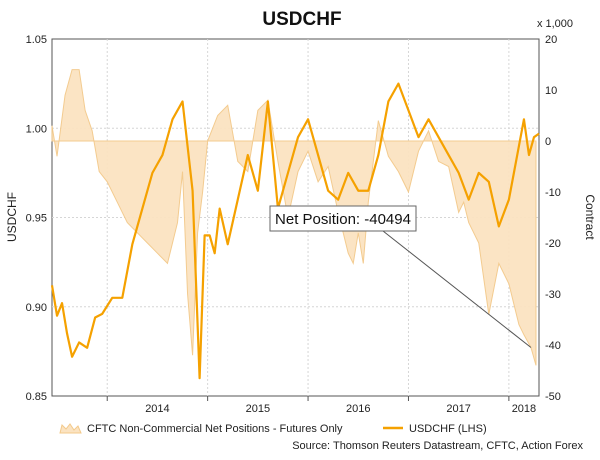 The height and width of the screenshot is (460, 600). What do you see at coordinates (553, 397) in the screenshot?
I see `right-axis-tick-label: -50` at bounding box center [553, 397].